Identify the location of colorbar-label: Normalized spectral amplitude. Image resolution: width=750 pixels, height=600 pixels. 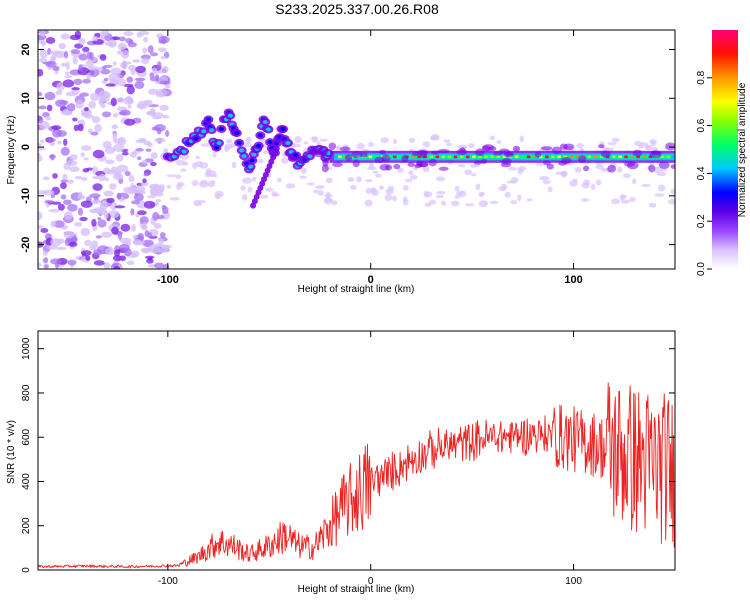
(742, 149).